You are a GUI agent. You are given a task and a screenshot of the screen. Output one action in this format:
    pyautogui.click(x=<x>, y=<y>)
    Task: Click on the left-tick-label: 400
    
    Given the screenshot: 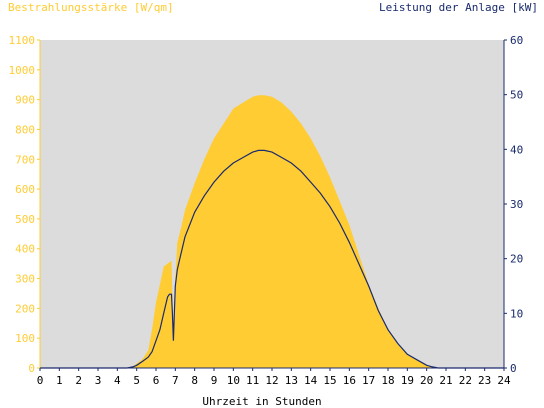 What is the action you would take?
    pyautogui.click(x=25, y=249)
    